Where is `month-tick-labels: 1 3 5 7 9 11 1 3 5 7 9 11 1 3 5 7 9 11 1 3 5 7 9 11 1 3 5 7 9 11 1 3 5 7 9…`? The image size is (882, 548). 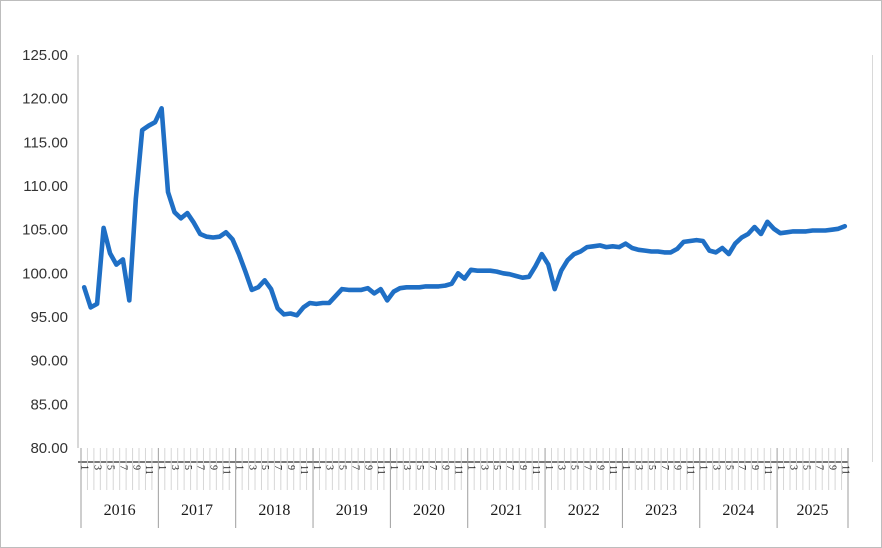
month-tick-labels: 1 3 5 7 9 11 1 3 5 7 9 11 1 3 5 7 9 11 1 3 5 7 9 11 1 3 5 7 9 11 1 3 5 7 9… is located at coordinates (465, 470).